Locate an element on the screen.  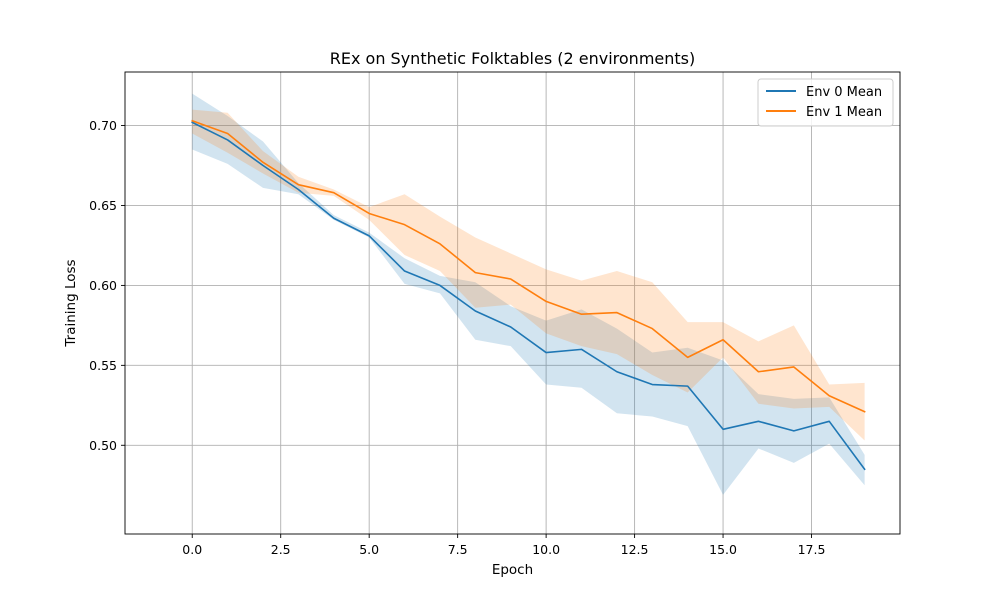
y-tick-label: 0.60 is located at coordinates (103, 285).